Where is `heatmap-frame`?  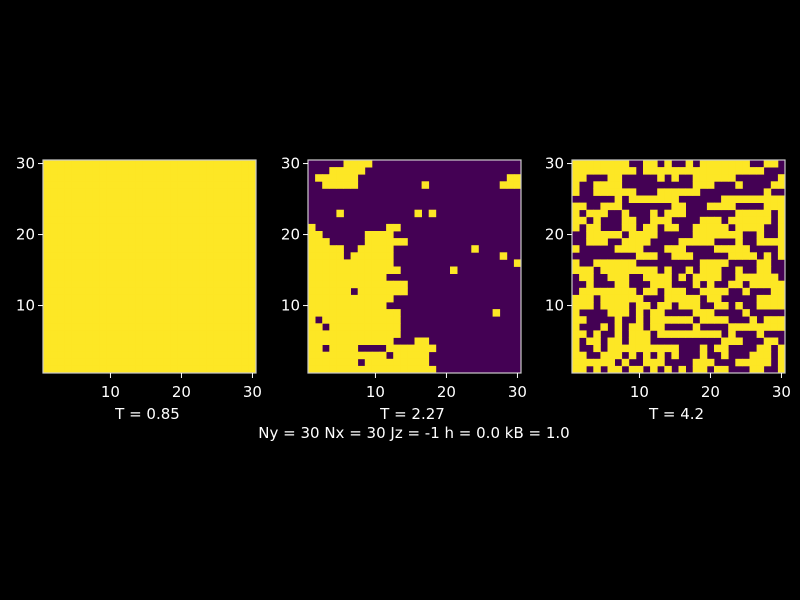
heatmap-frame is located at coordinates (149, 266).